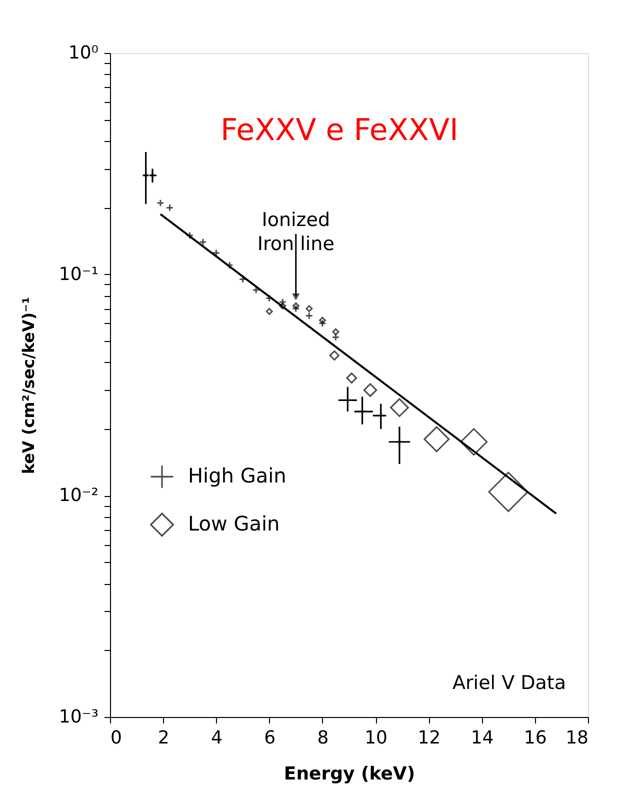  Describe the element at coordinates (535, 738) in the screenshot. I see `x-tick-label: 16` at that location.